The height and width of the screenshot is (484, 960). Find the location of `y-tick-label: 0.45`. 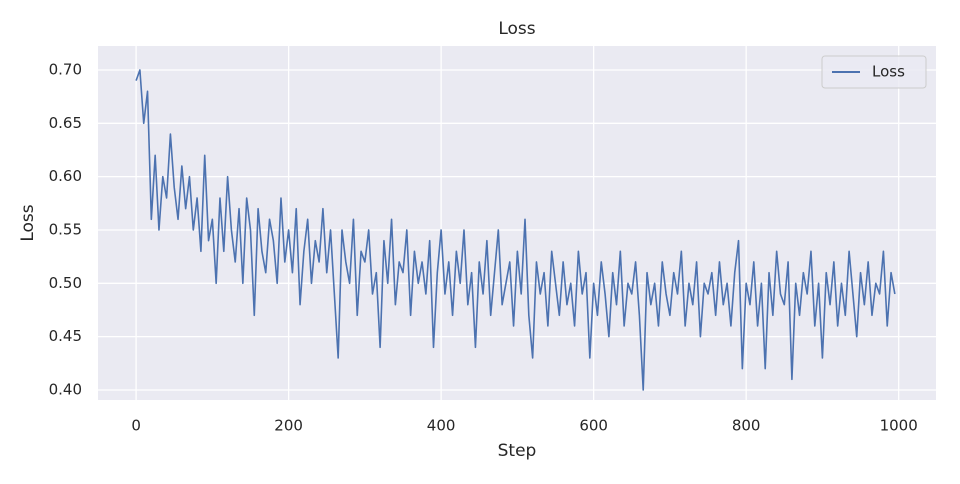

y-tick-label: 0.45 is located at coordinates (65, 336).